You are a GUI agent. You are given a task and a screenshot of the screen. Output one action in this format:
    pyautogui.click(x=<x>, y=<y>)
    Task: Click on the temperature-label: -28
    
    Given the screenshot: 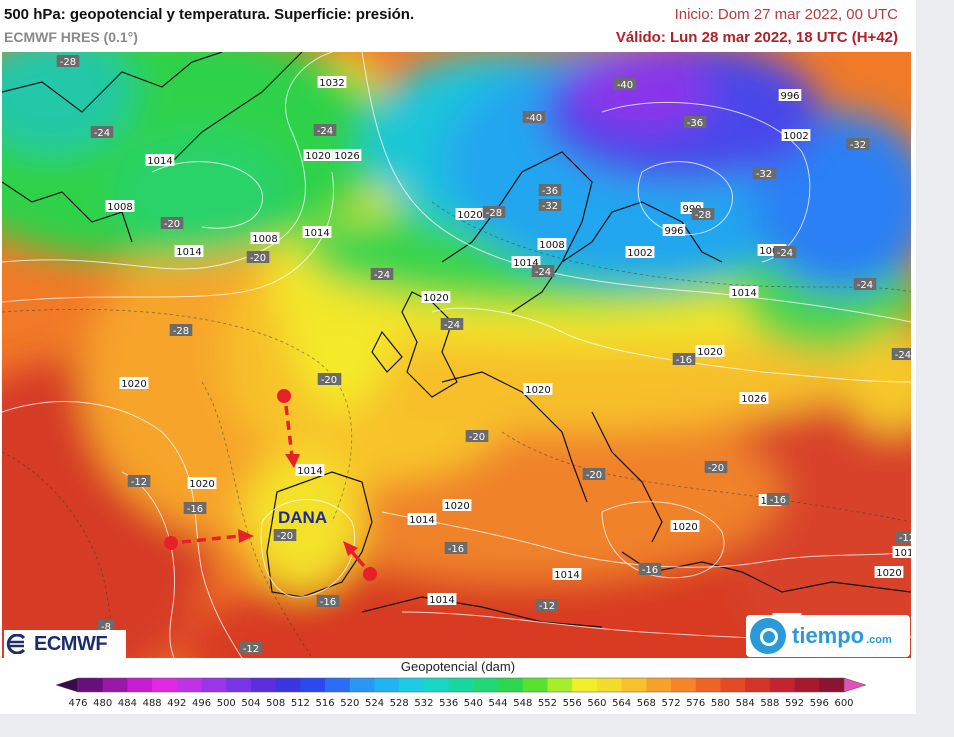 What is the action you would take?
    pyautogui.click(x=181, y=330)
    